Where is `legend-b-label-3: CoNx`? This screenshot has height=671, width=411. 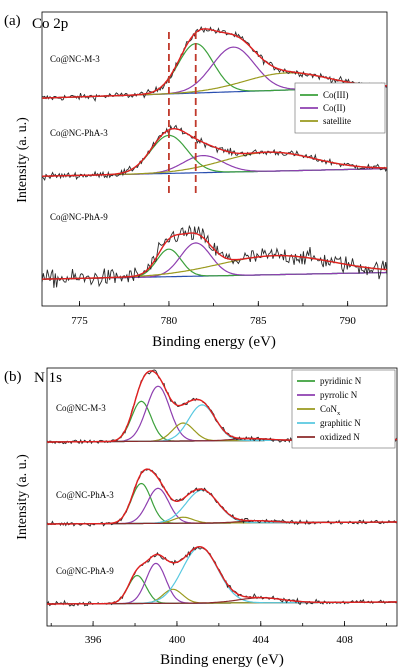
legend-b-label-3: CoNx is located at coordinates (330, 410).